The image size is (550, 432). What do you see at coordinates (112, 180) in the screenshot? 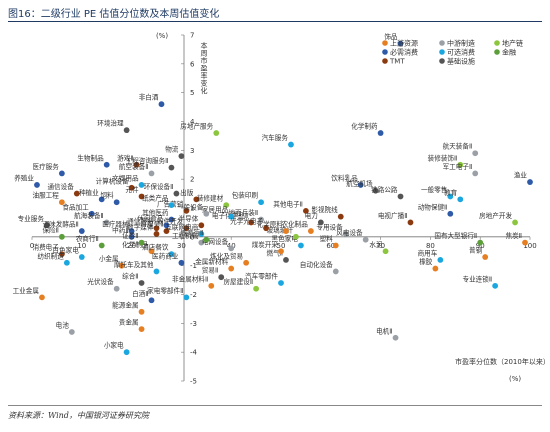
I see `point-label: 计算机设备` at bounding box center [112, 180].